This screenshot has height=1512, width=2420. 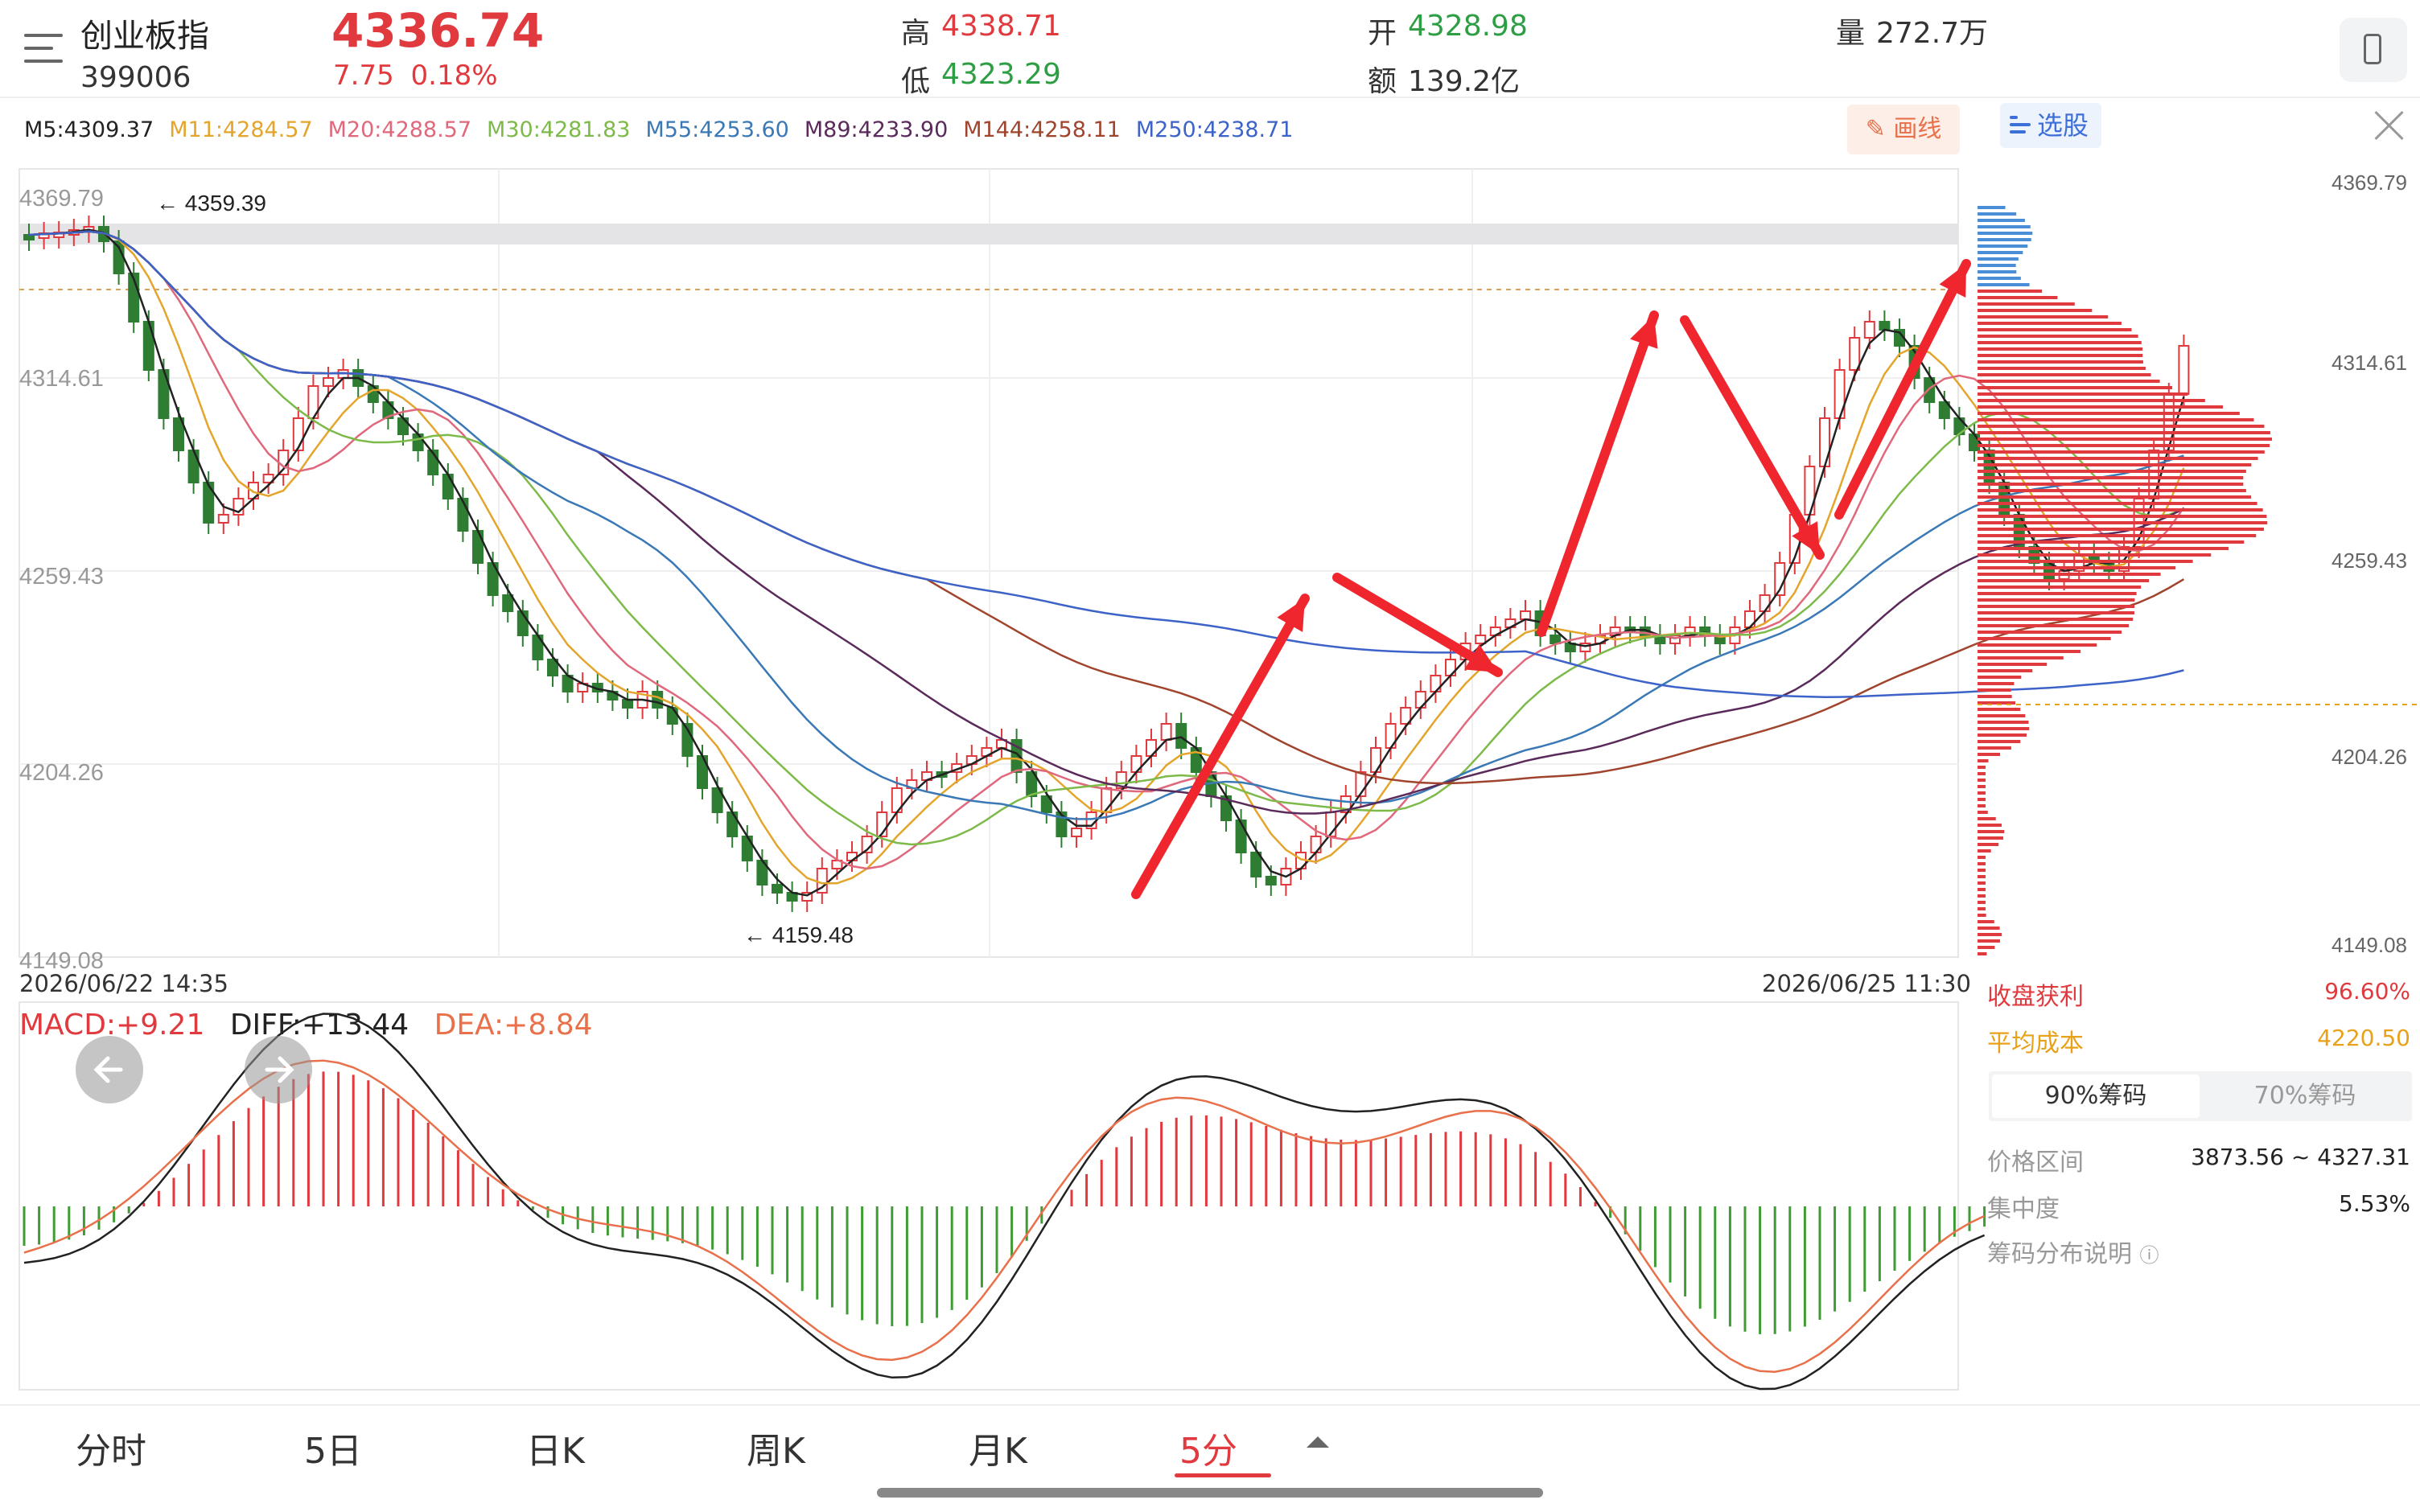 What do you see at coordinates (1210, 1493) in the screenshot?
I see `home-indicator` at bounding box center [1210, 1493].